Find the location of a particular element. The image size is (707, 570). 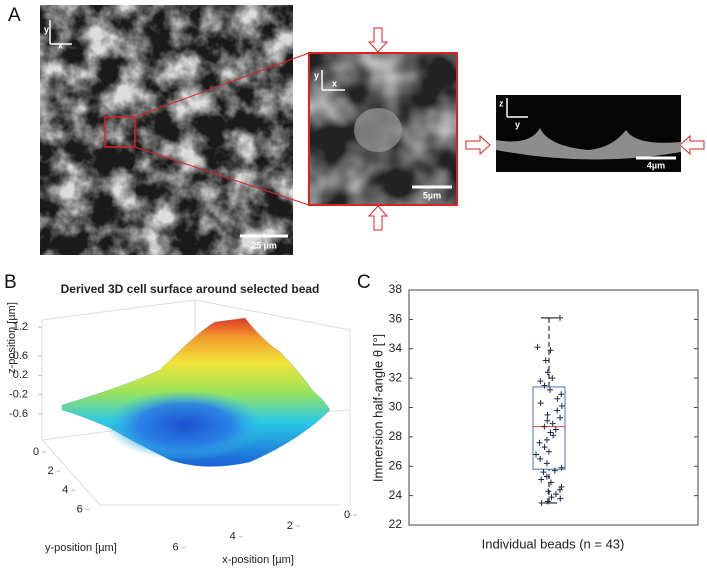

tick-label: -0.2 is located at coordinates (18, 395).